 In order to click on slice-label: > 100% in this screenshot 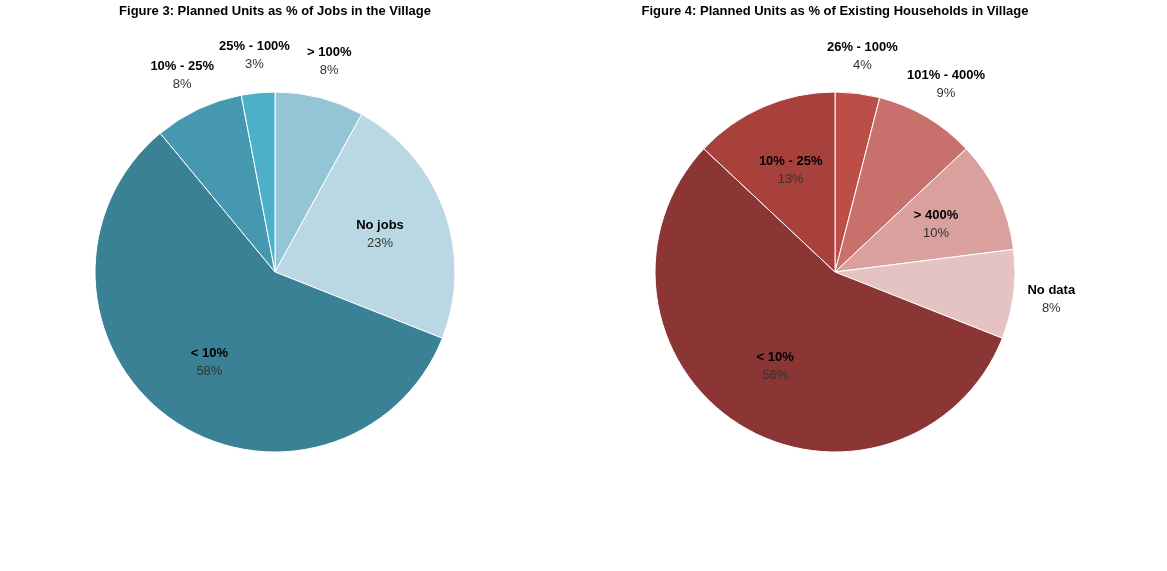, I will do `click(329, 51)`.